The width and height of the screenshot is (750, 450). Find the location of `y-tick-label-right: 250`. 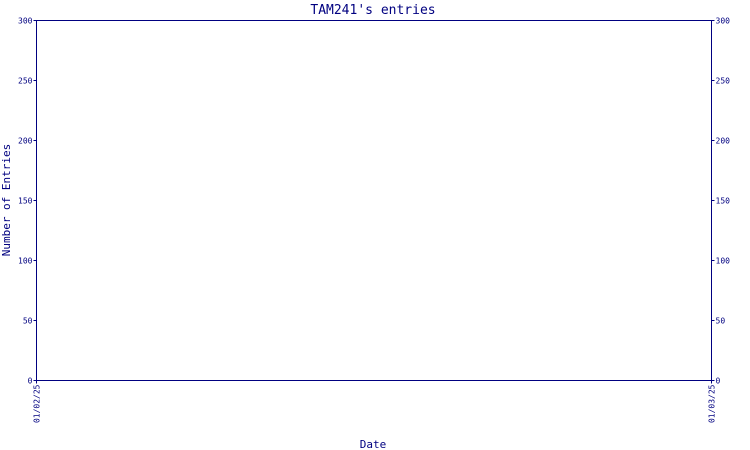

y-tick-label-right: 250 is located at coordinates (723, 81).